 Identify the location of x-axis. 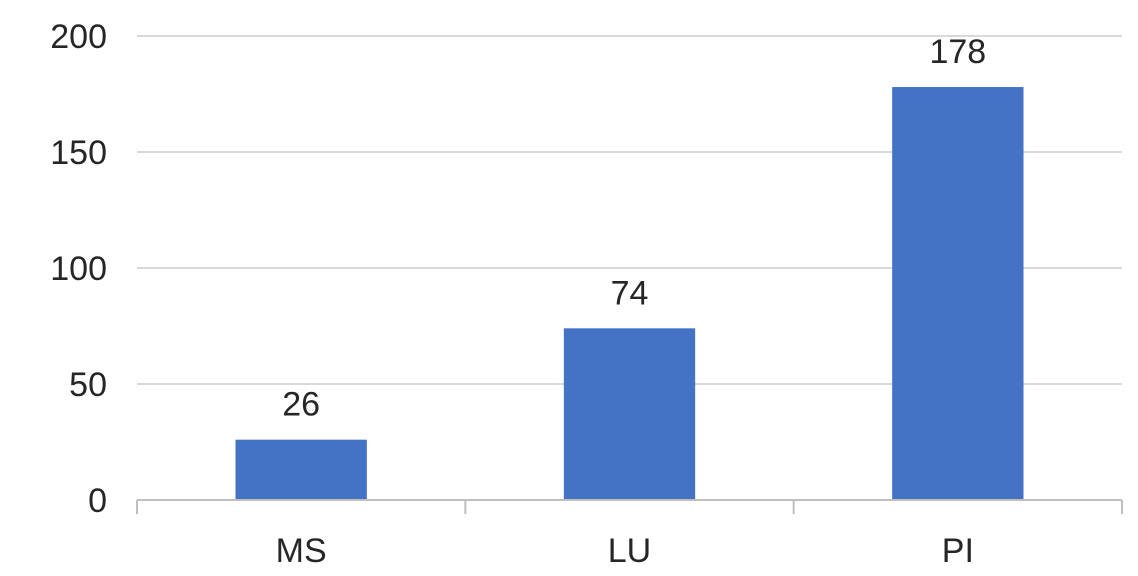
(629, 506).